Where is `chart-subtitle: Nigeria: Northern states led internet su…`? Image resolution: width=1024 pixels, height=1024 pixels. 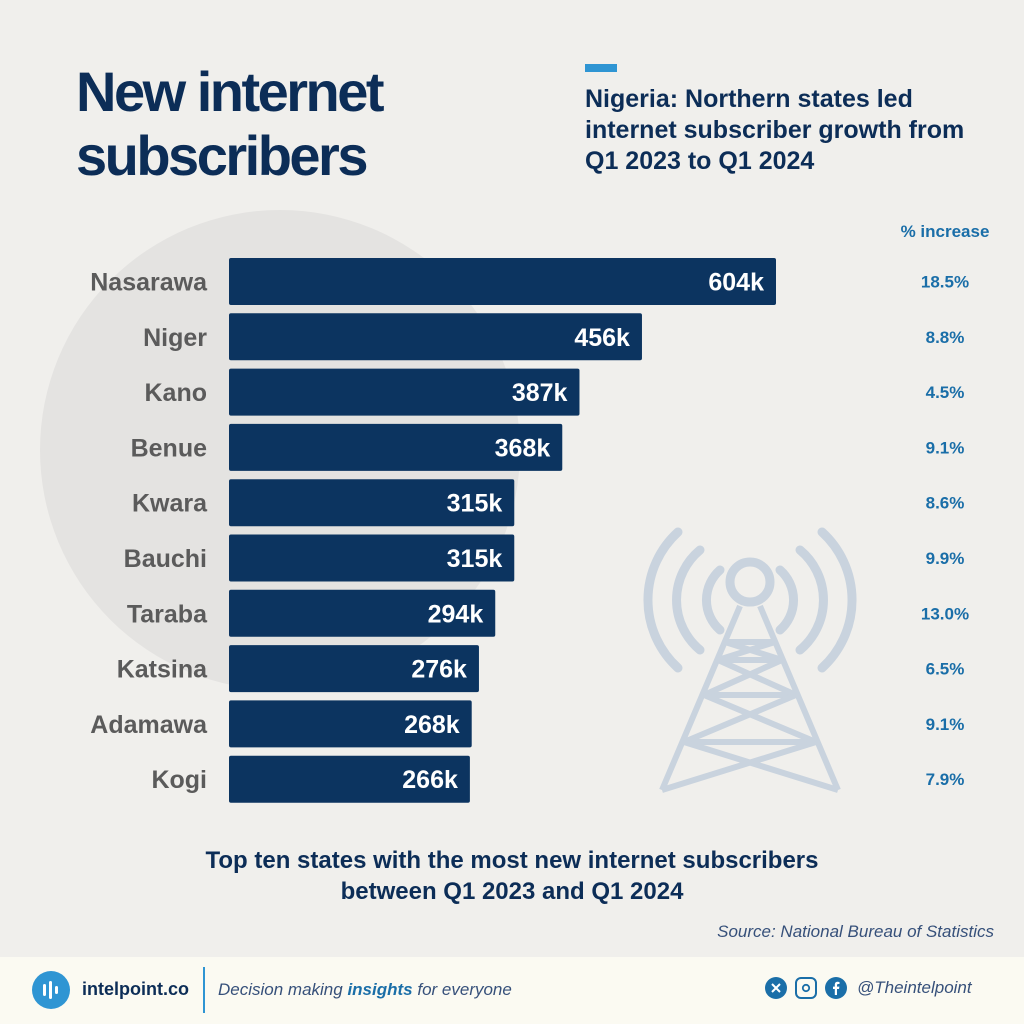 chart-subtitle: Nigeria: Northern states led internet su… is located at coordinates (775, 130).